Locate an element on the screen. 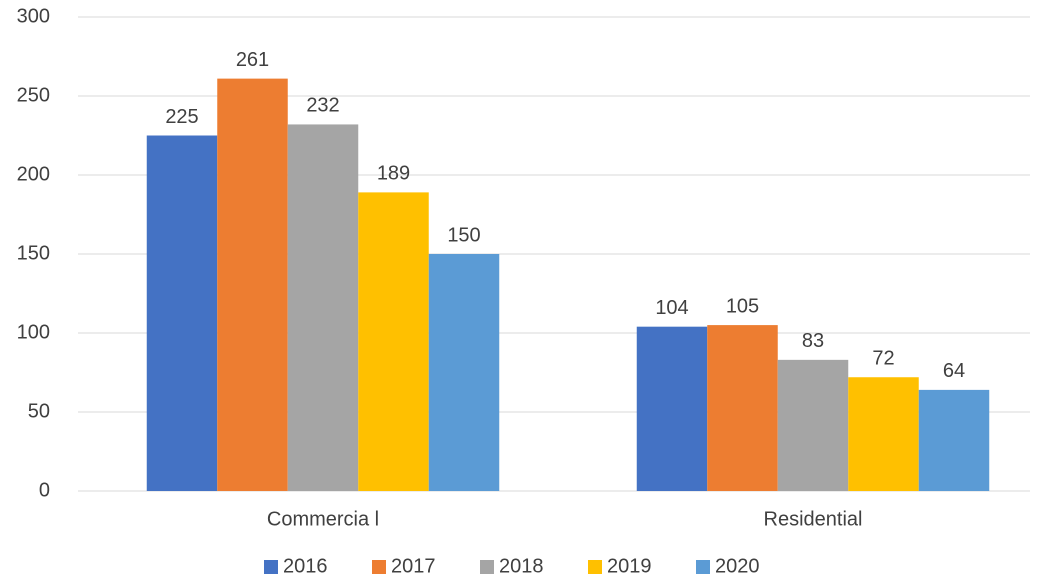 The image size is (1052, 583). value-label: 150 is located at coordinates (463, 235).